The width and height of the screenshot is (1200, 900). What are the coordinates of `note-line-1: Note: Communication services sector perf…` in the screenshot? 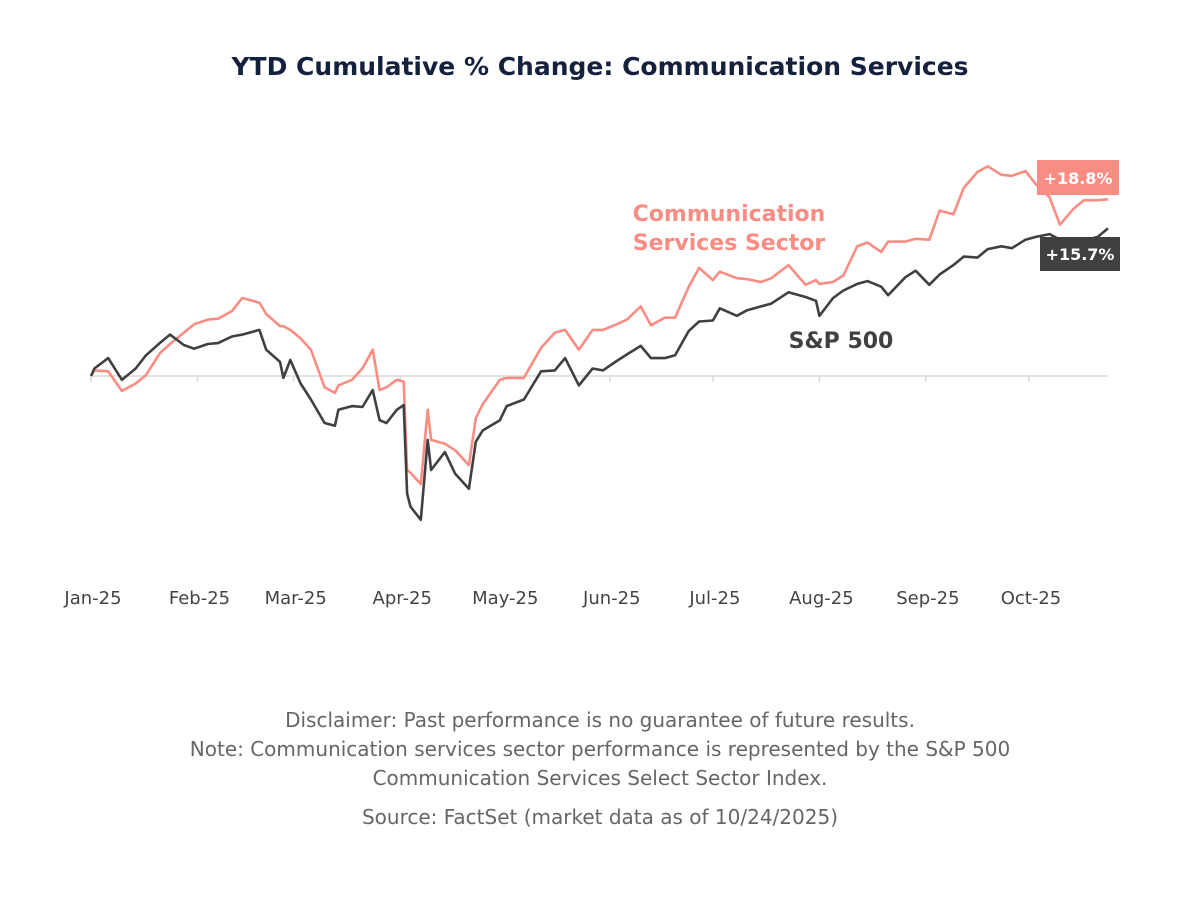 It's located at (600, 749).